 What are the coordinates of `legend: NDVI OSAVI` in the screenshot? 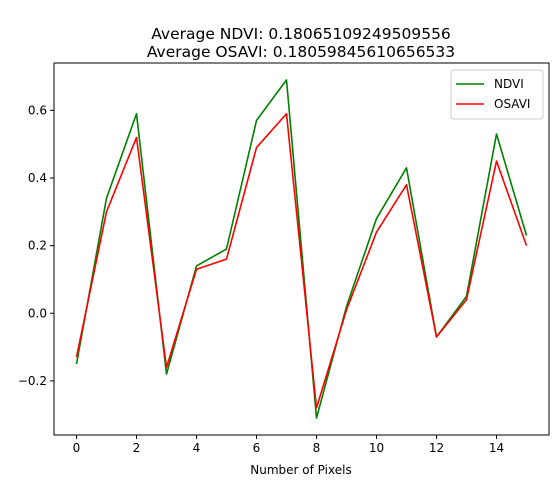 It's located at (497, 94).